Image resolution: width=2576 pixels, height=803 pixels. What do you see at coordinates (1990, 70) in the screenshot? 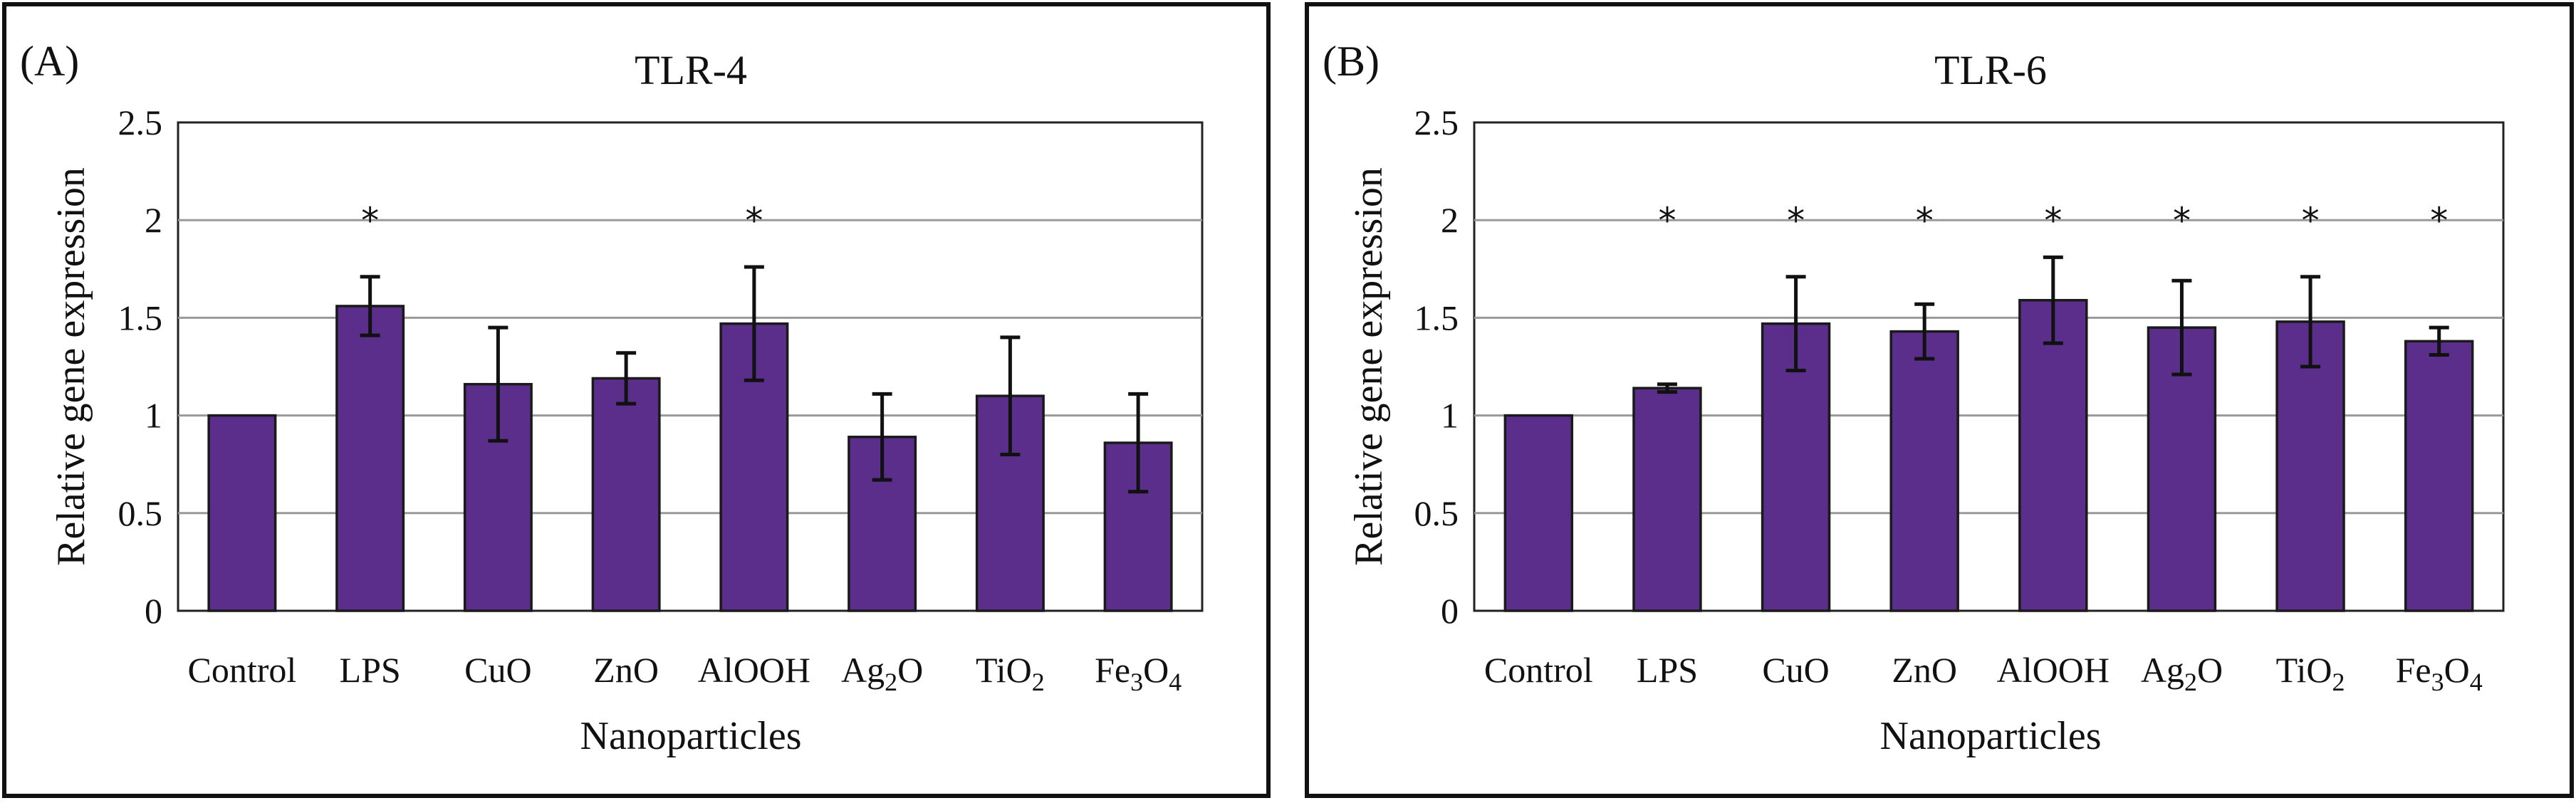
I see `chart-title: TLR-6` at bounding box center [1990, 70].